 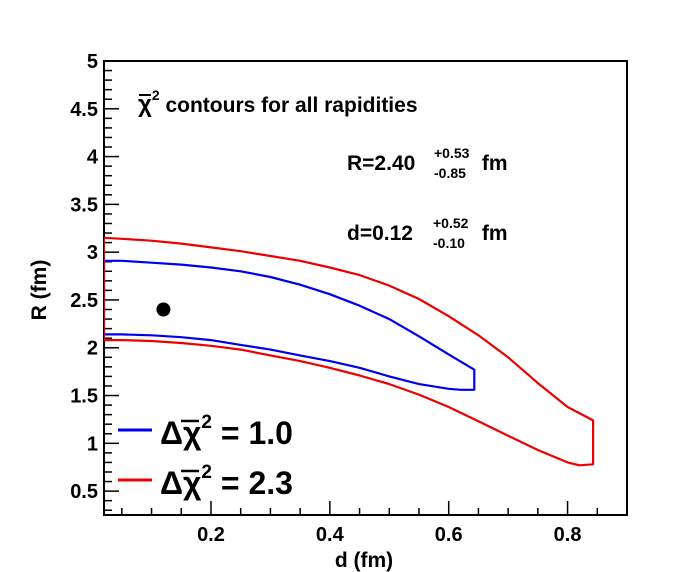 I want to click on y-axis-title: R (fm), so click(x=39, y=290).